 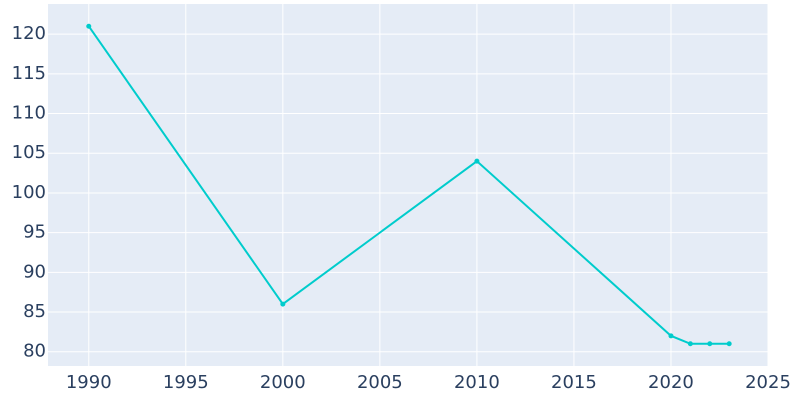 What do you see at coordinates (574, 382) in the screenshot?
I see `x-tick-label: 2015` at bounding box center [574, 382].